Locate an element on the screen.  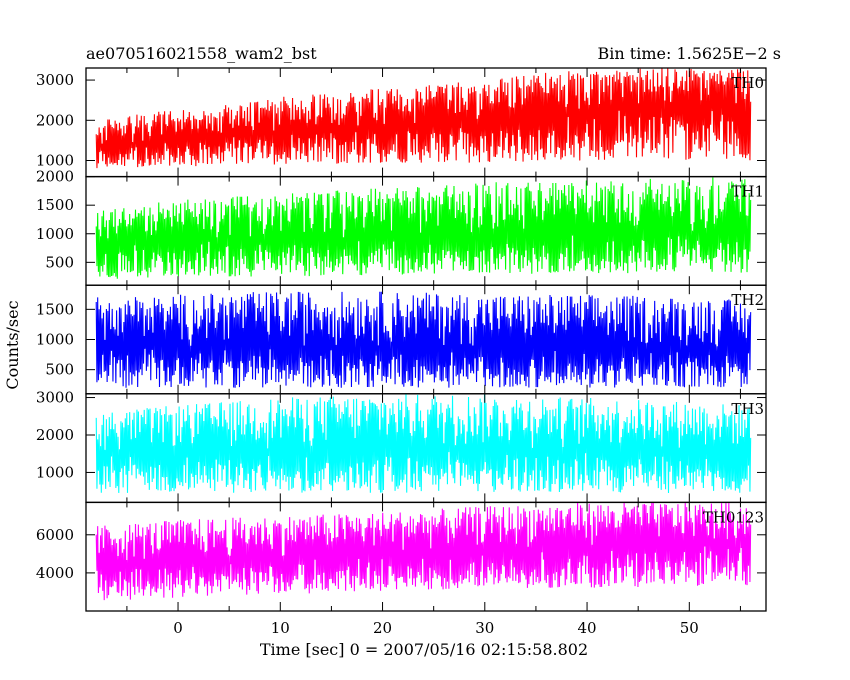
panel-th0123: 4000 6000 TH0123 is located at coordinates (401, 556).